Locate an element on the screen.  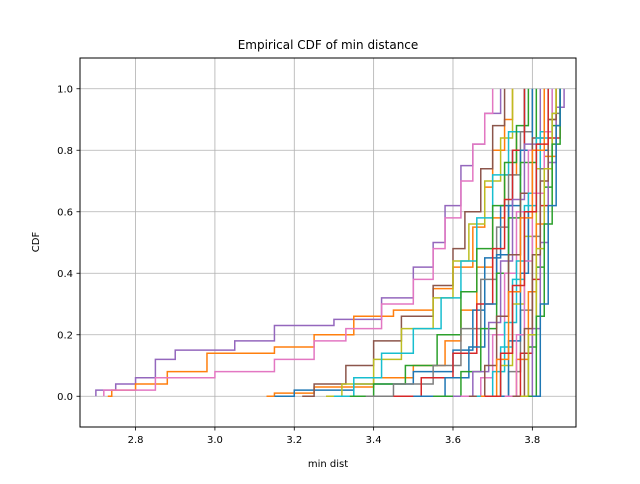
y-tick-label: 0.8 is located at coordinates (65, 151).